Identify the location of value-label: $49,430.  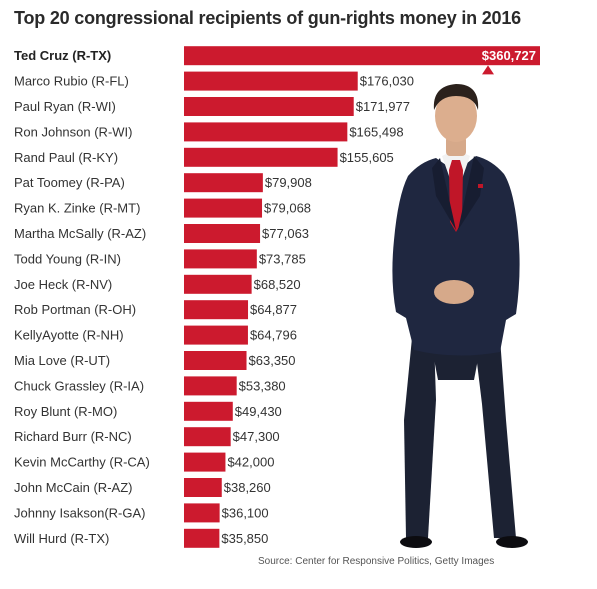
(258, 411).